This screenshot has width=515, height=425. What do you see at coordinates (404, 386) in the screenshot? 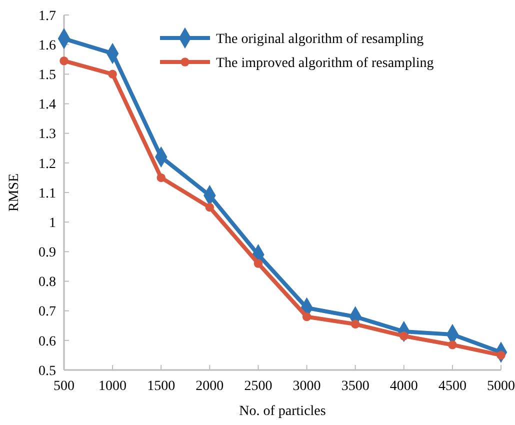
I see `x-tick-label: 4000` at bounding box center [404, 386].